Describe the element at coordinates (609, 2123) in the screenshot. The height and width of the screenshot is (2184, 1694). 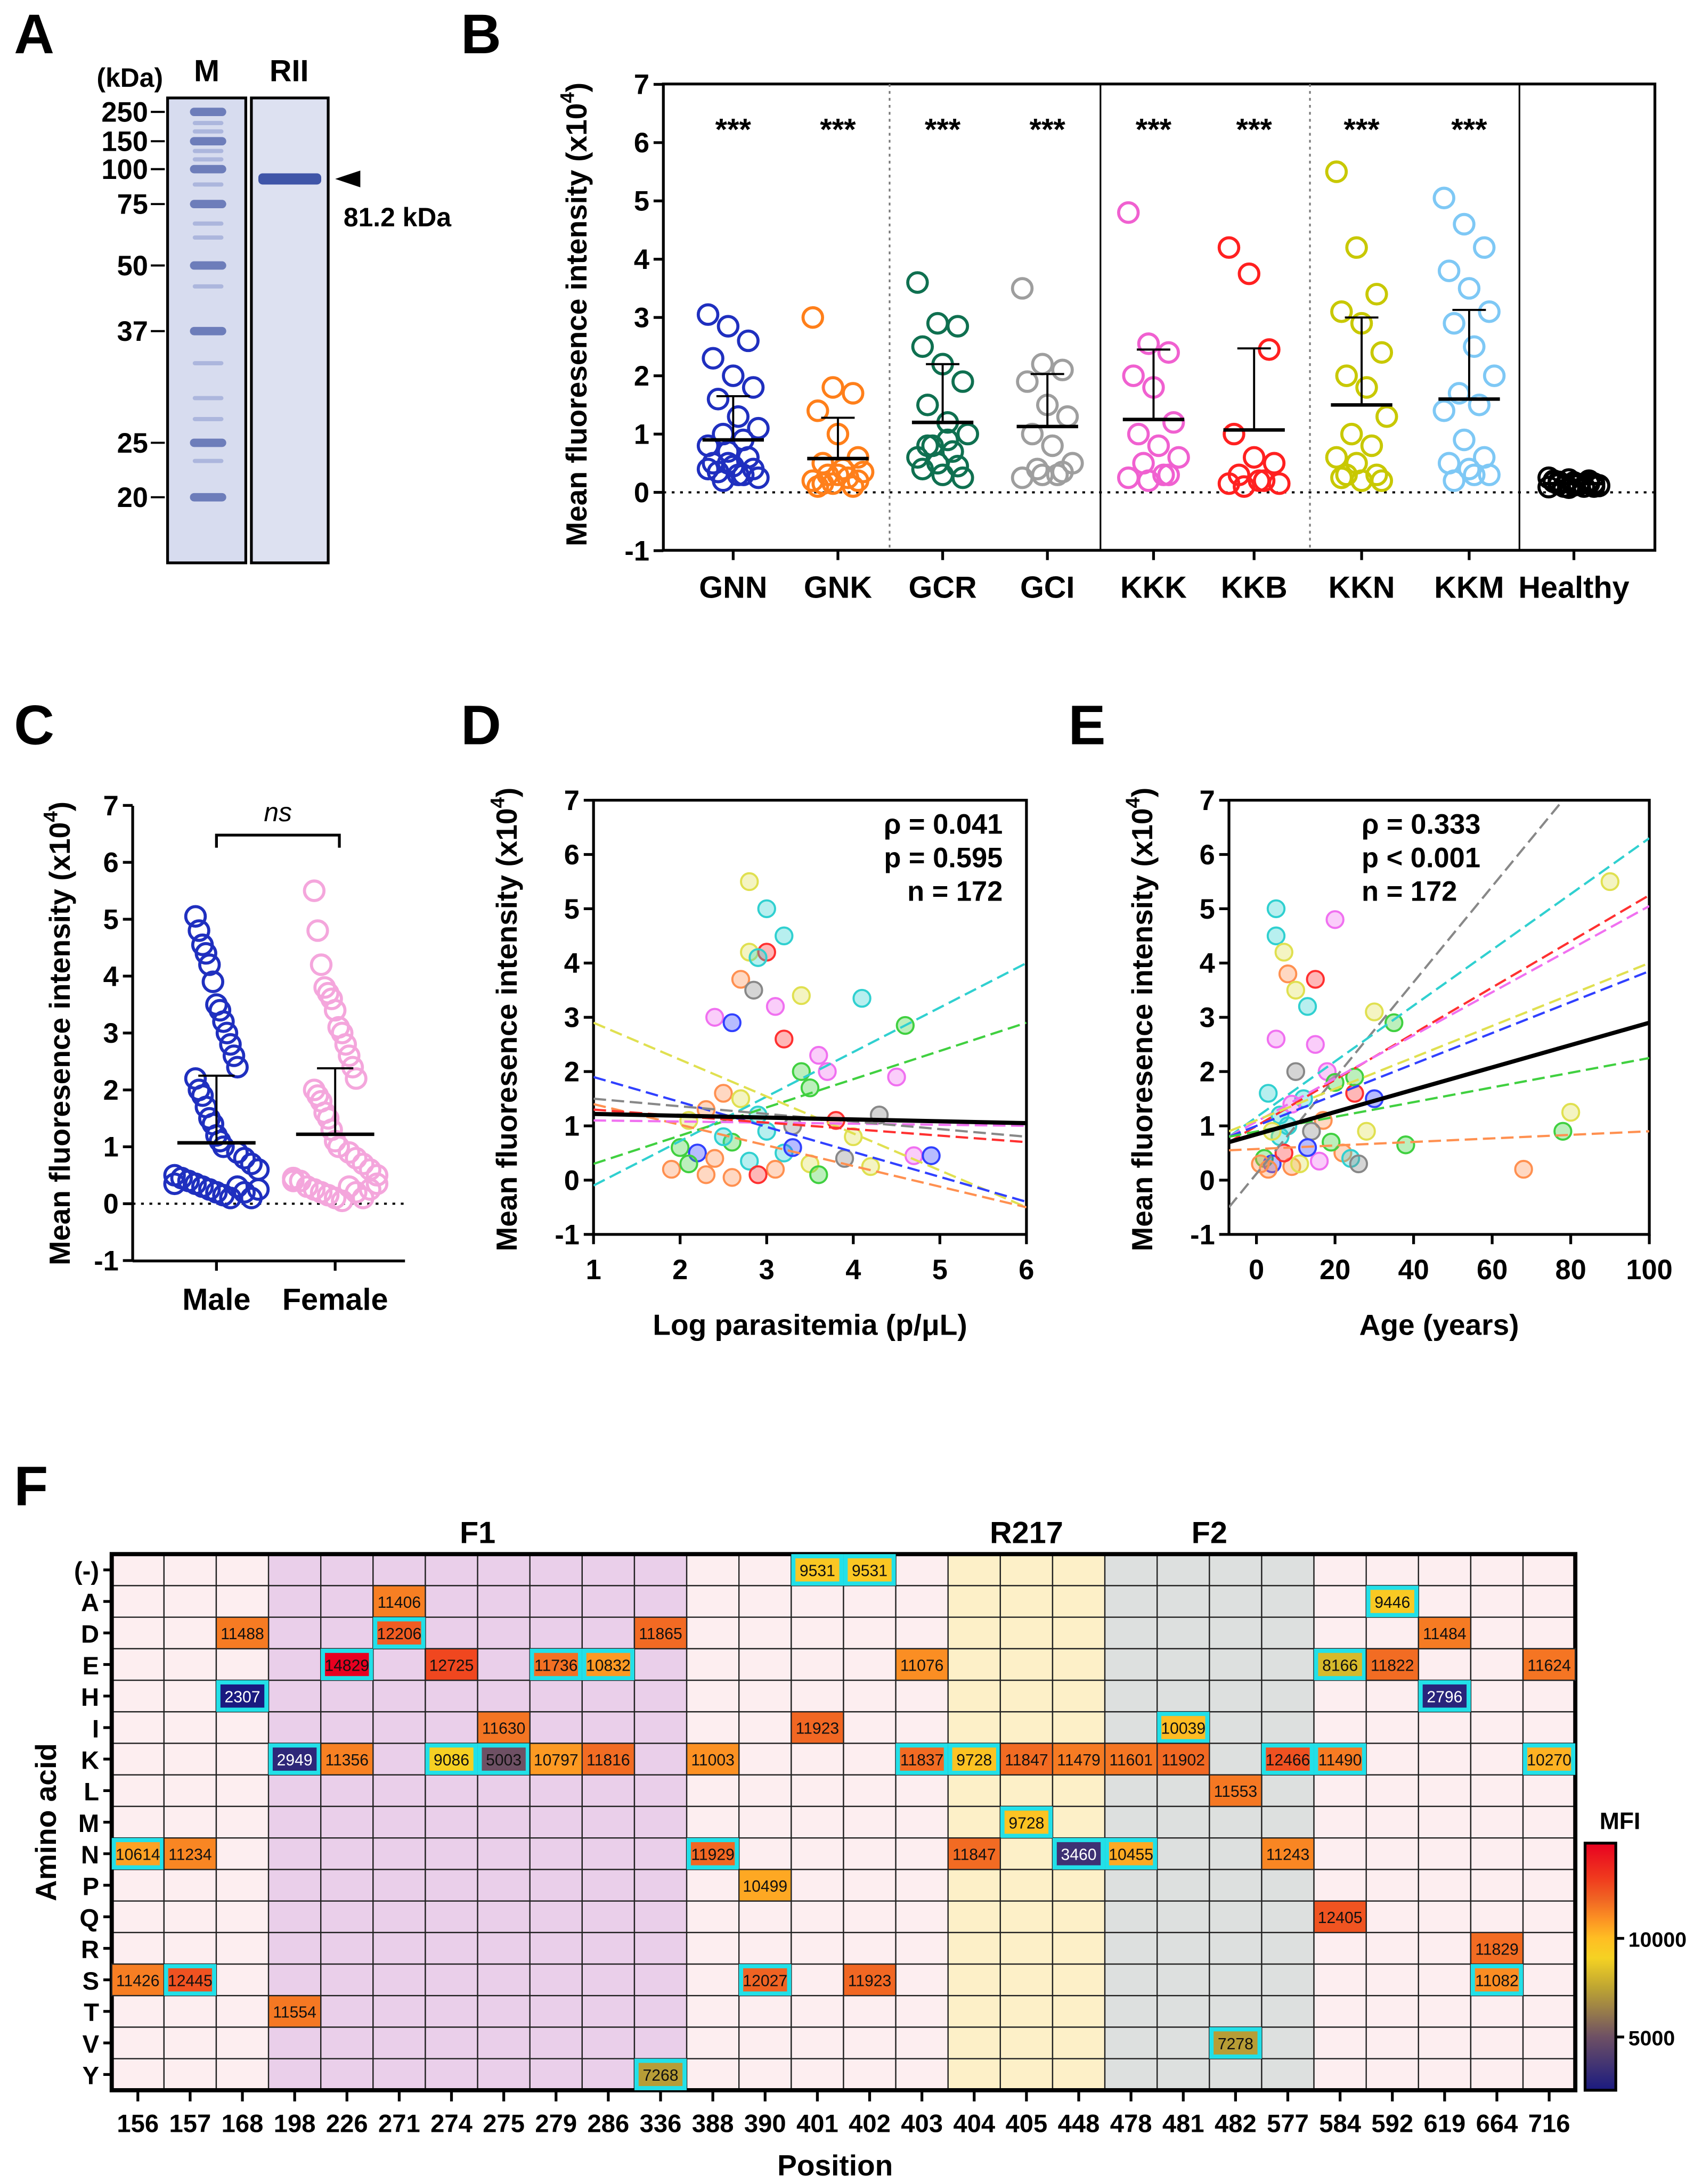
I see `position-label: 286` at that location.